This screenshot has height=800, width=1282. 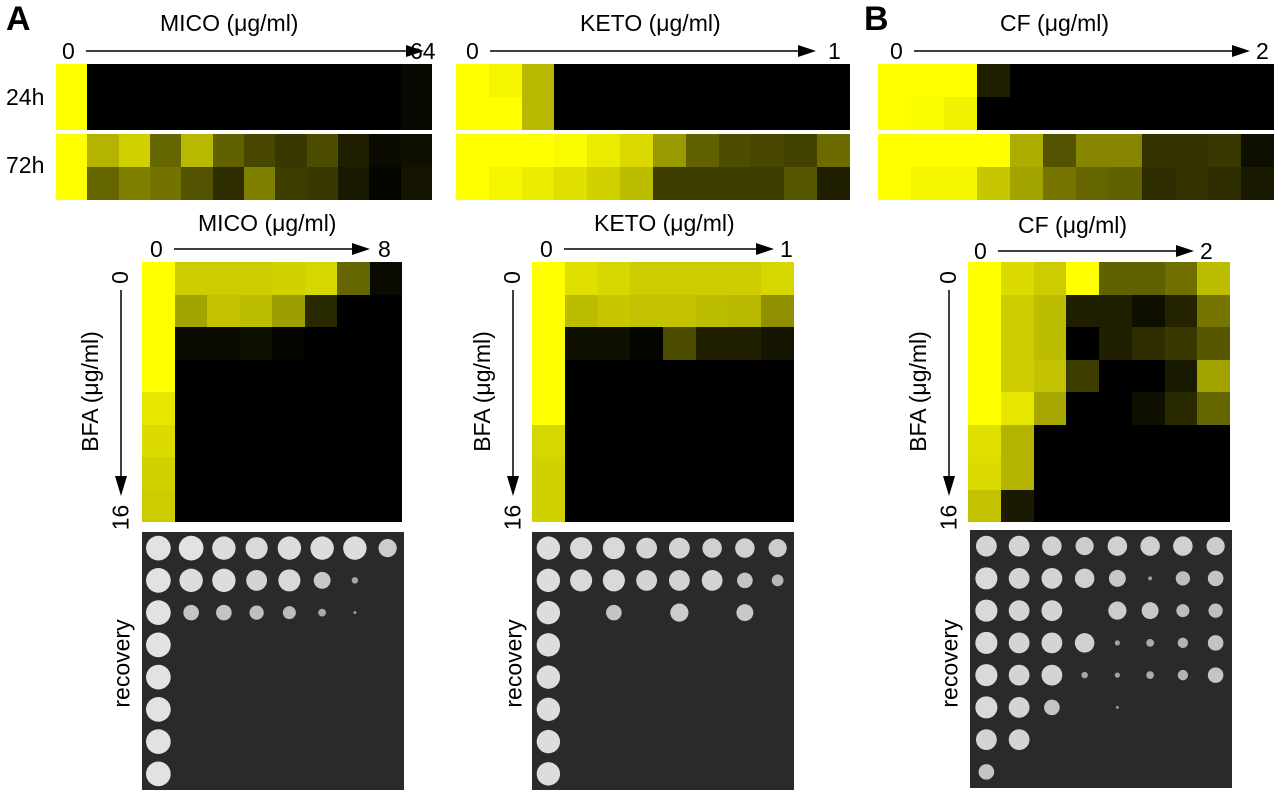 I want to click on cf-top-min: 0, so click(x=896, y=51).